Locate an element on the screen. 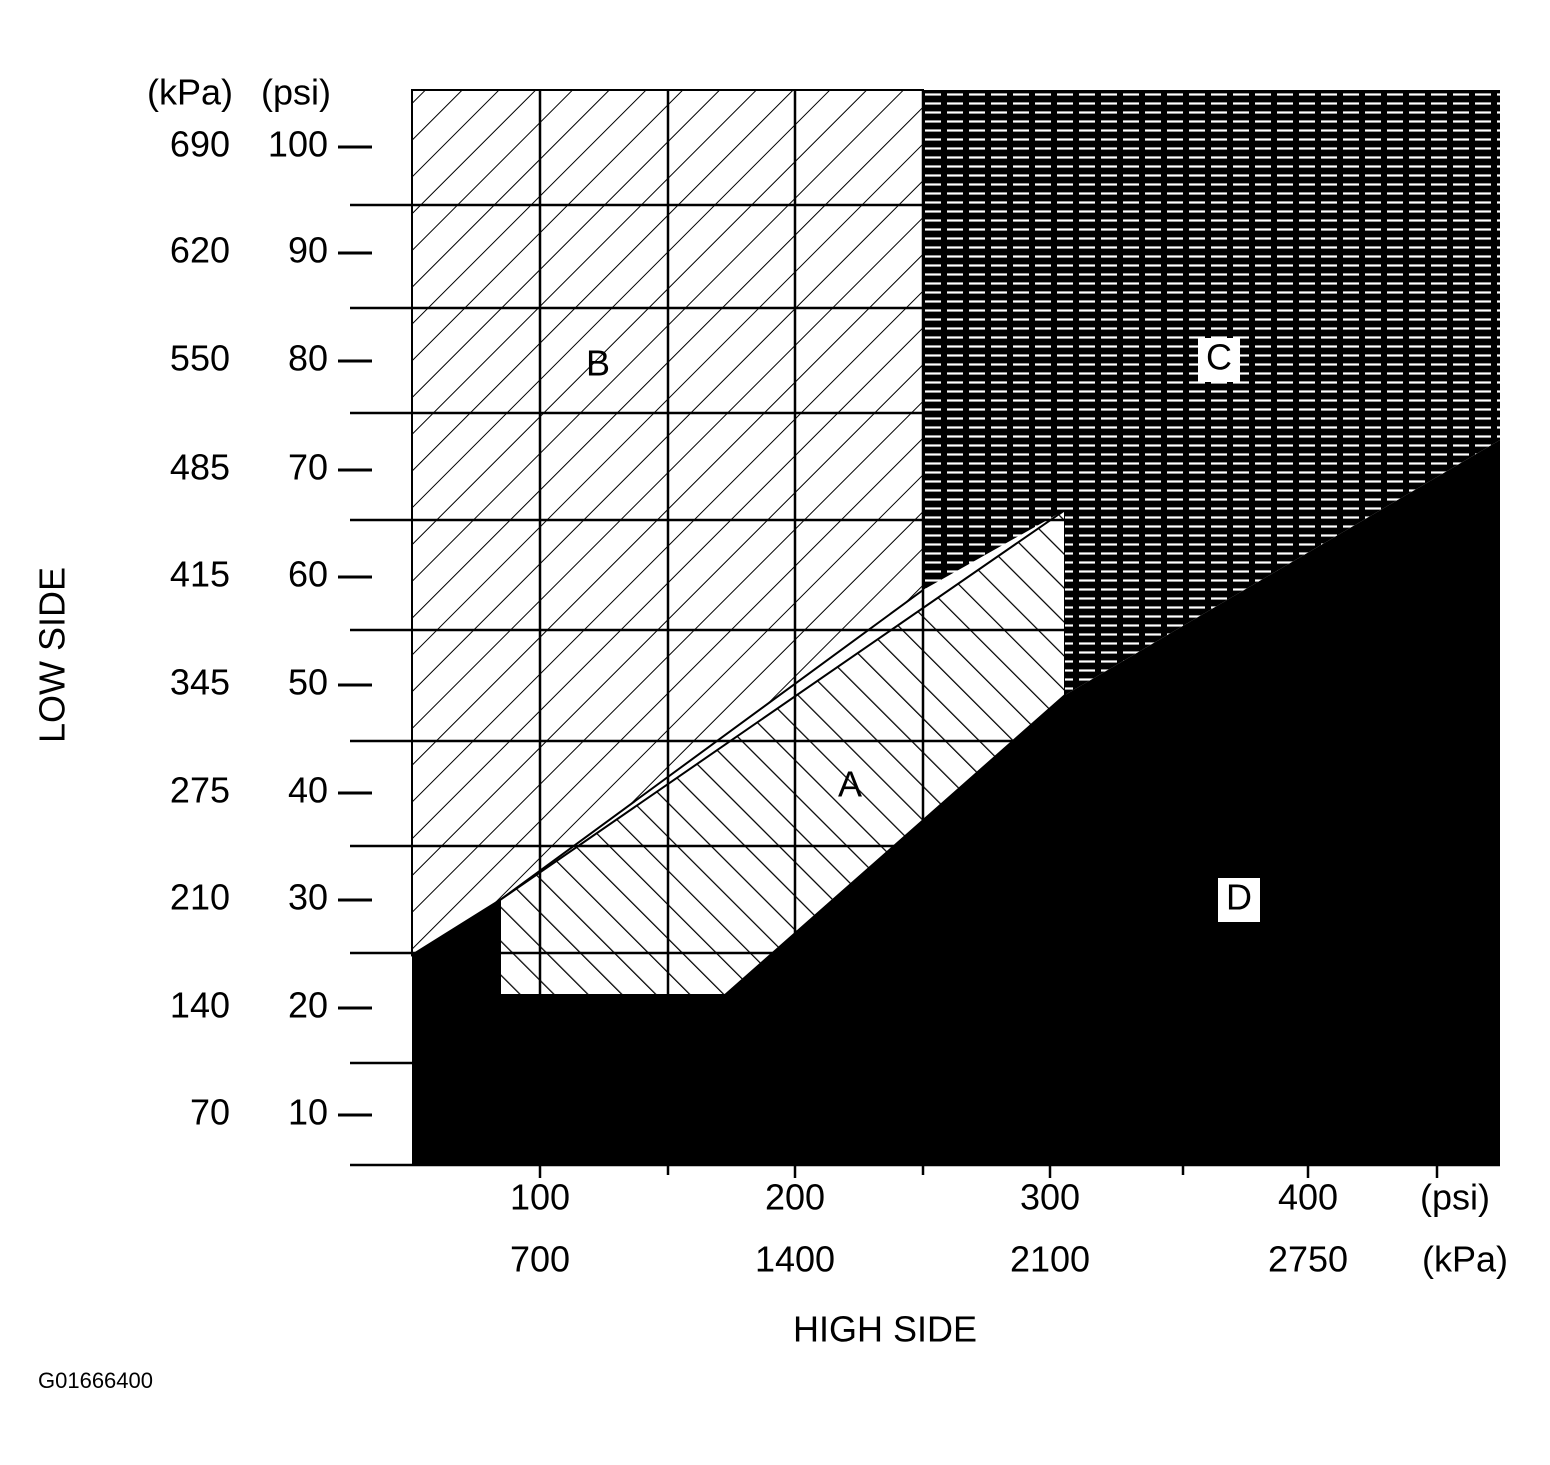 The image size is (1550, 1465). region-label: C is located at coordinates (1219, 357).